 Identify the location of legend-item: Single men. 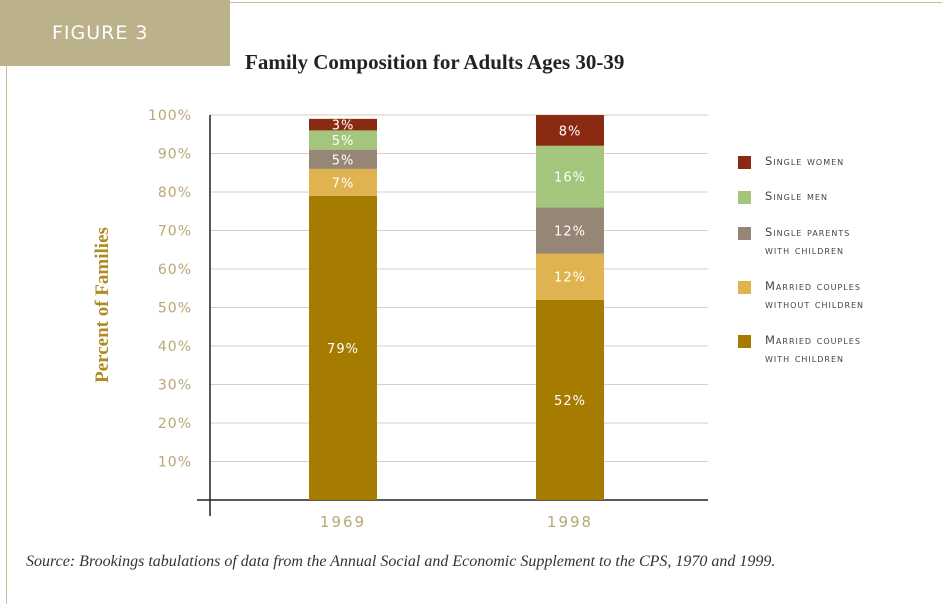
(783, 197).